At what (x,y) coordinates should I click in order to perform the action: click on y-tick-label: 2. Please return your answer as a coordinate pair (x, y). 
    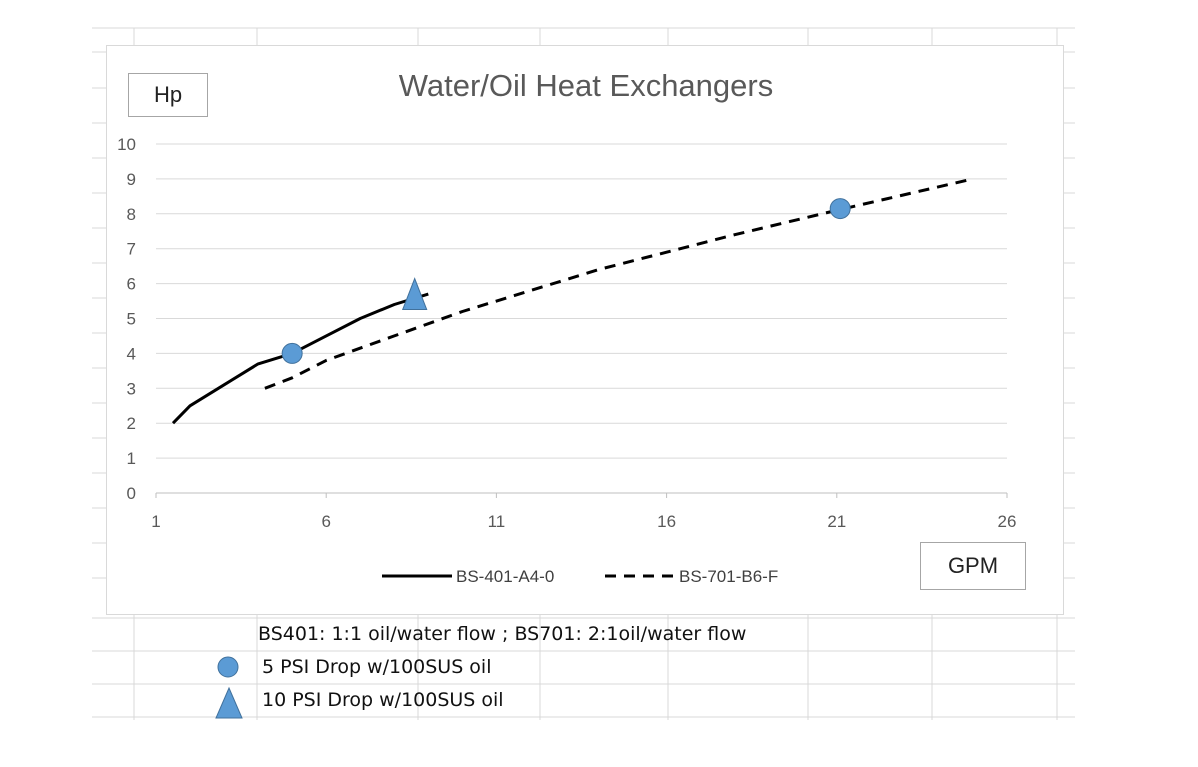
    Looking at the image, I should click on (131, 423).